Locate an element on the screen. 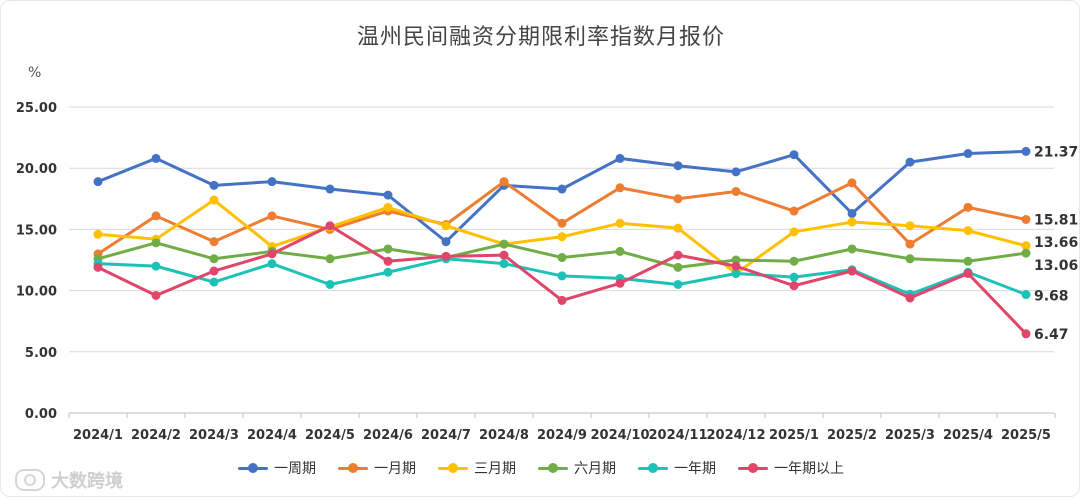 Image resolution: width=1080 pixels, height=498 pixels. x-tick-label: 2024/12 is located at coordinates (735, 435).